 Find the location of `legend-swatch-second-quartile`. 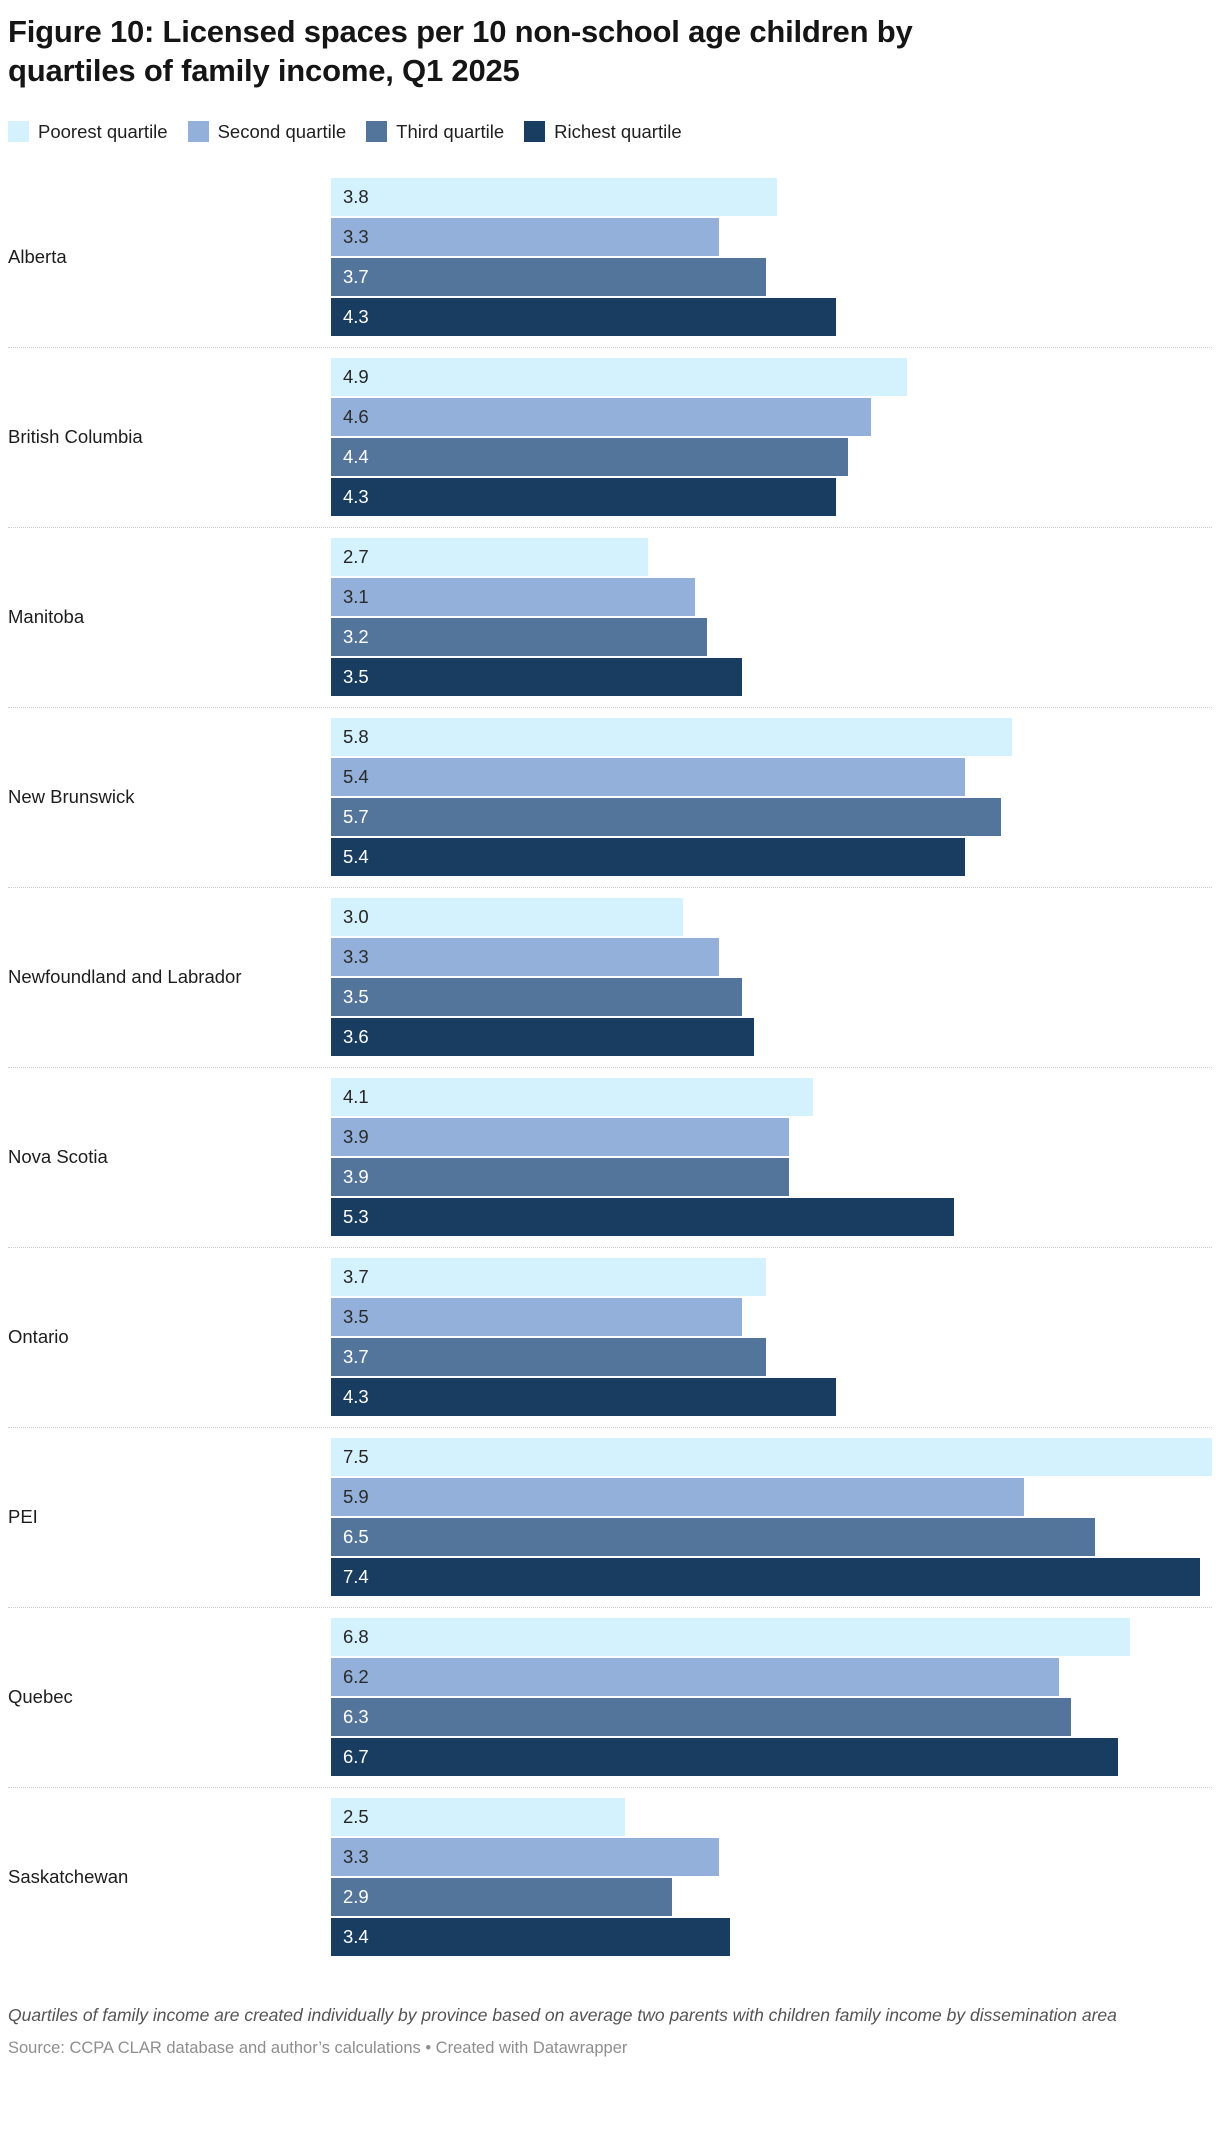

legend-swatch-second-quartile is located at coordinates (198, 132).